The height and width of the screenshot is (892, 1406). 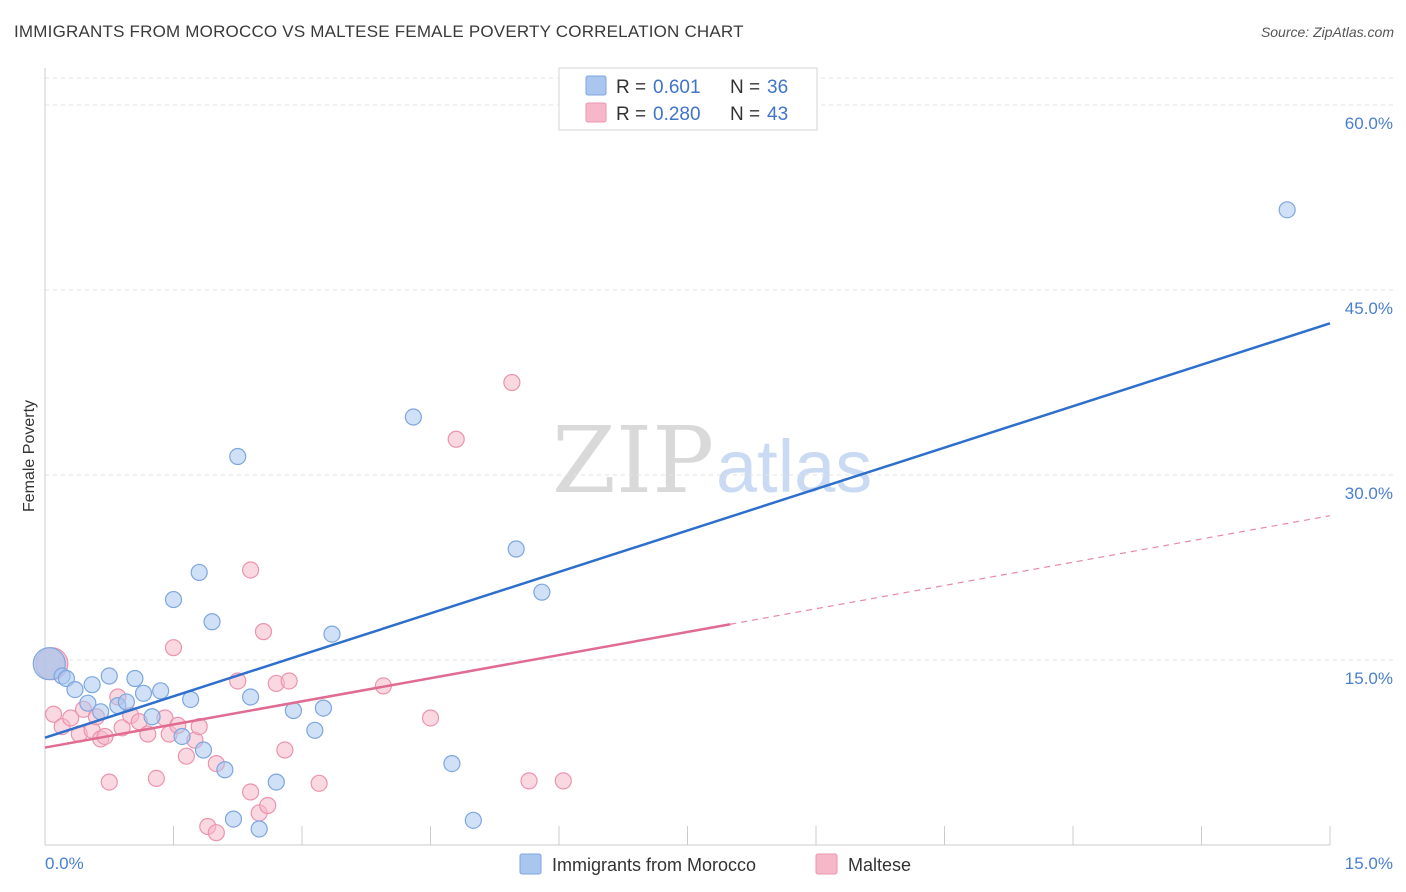 I want to click on trend-line-maltese, so click(x=387, y=686).